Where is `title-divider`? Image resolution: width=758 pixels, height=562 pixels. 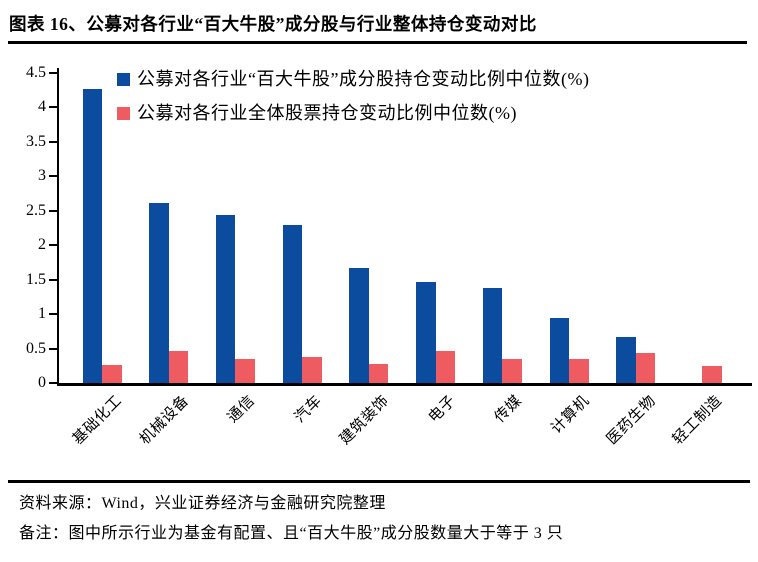
title-divider is located at coordinates (377, 42).